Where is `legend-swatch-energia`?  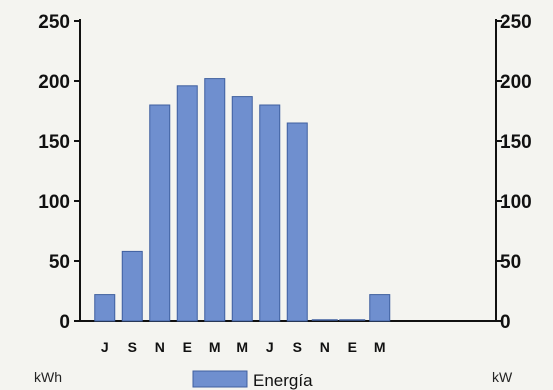
legend-swatch-energia is located at coordinates (220, 379).